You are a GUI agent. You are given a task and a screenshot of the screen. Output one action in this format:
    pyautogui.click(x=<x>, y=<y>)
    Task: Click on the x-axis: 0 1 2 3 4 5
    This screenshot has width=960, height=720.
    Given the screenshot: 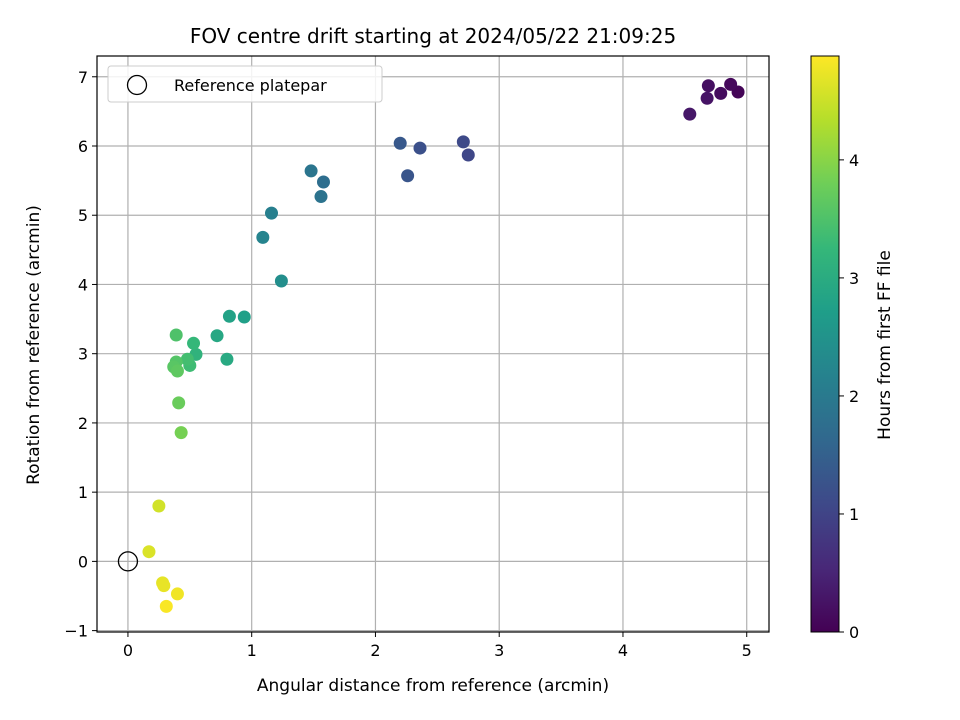 What is the action you would take?
    pyautogui.click(x=437, y=646)
    